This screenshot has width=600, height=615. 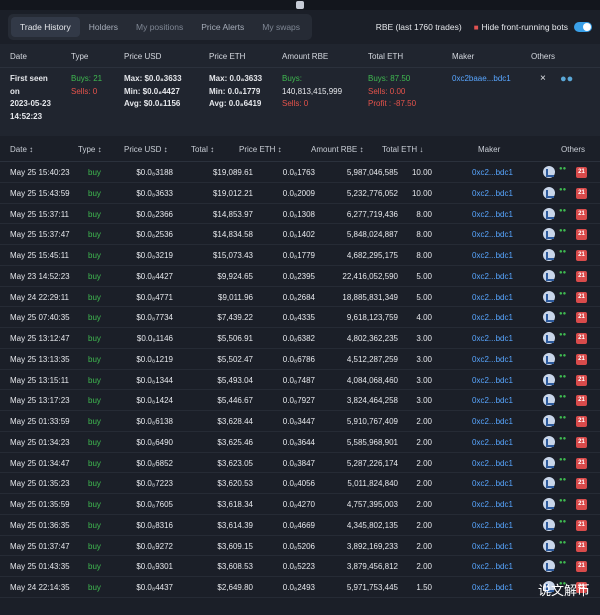 What do you see at coordinates (103, 27) in the screenshot?
I see `tab-holders: Holders` at bounding box center [103, 27].